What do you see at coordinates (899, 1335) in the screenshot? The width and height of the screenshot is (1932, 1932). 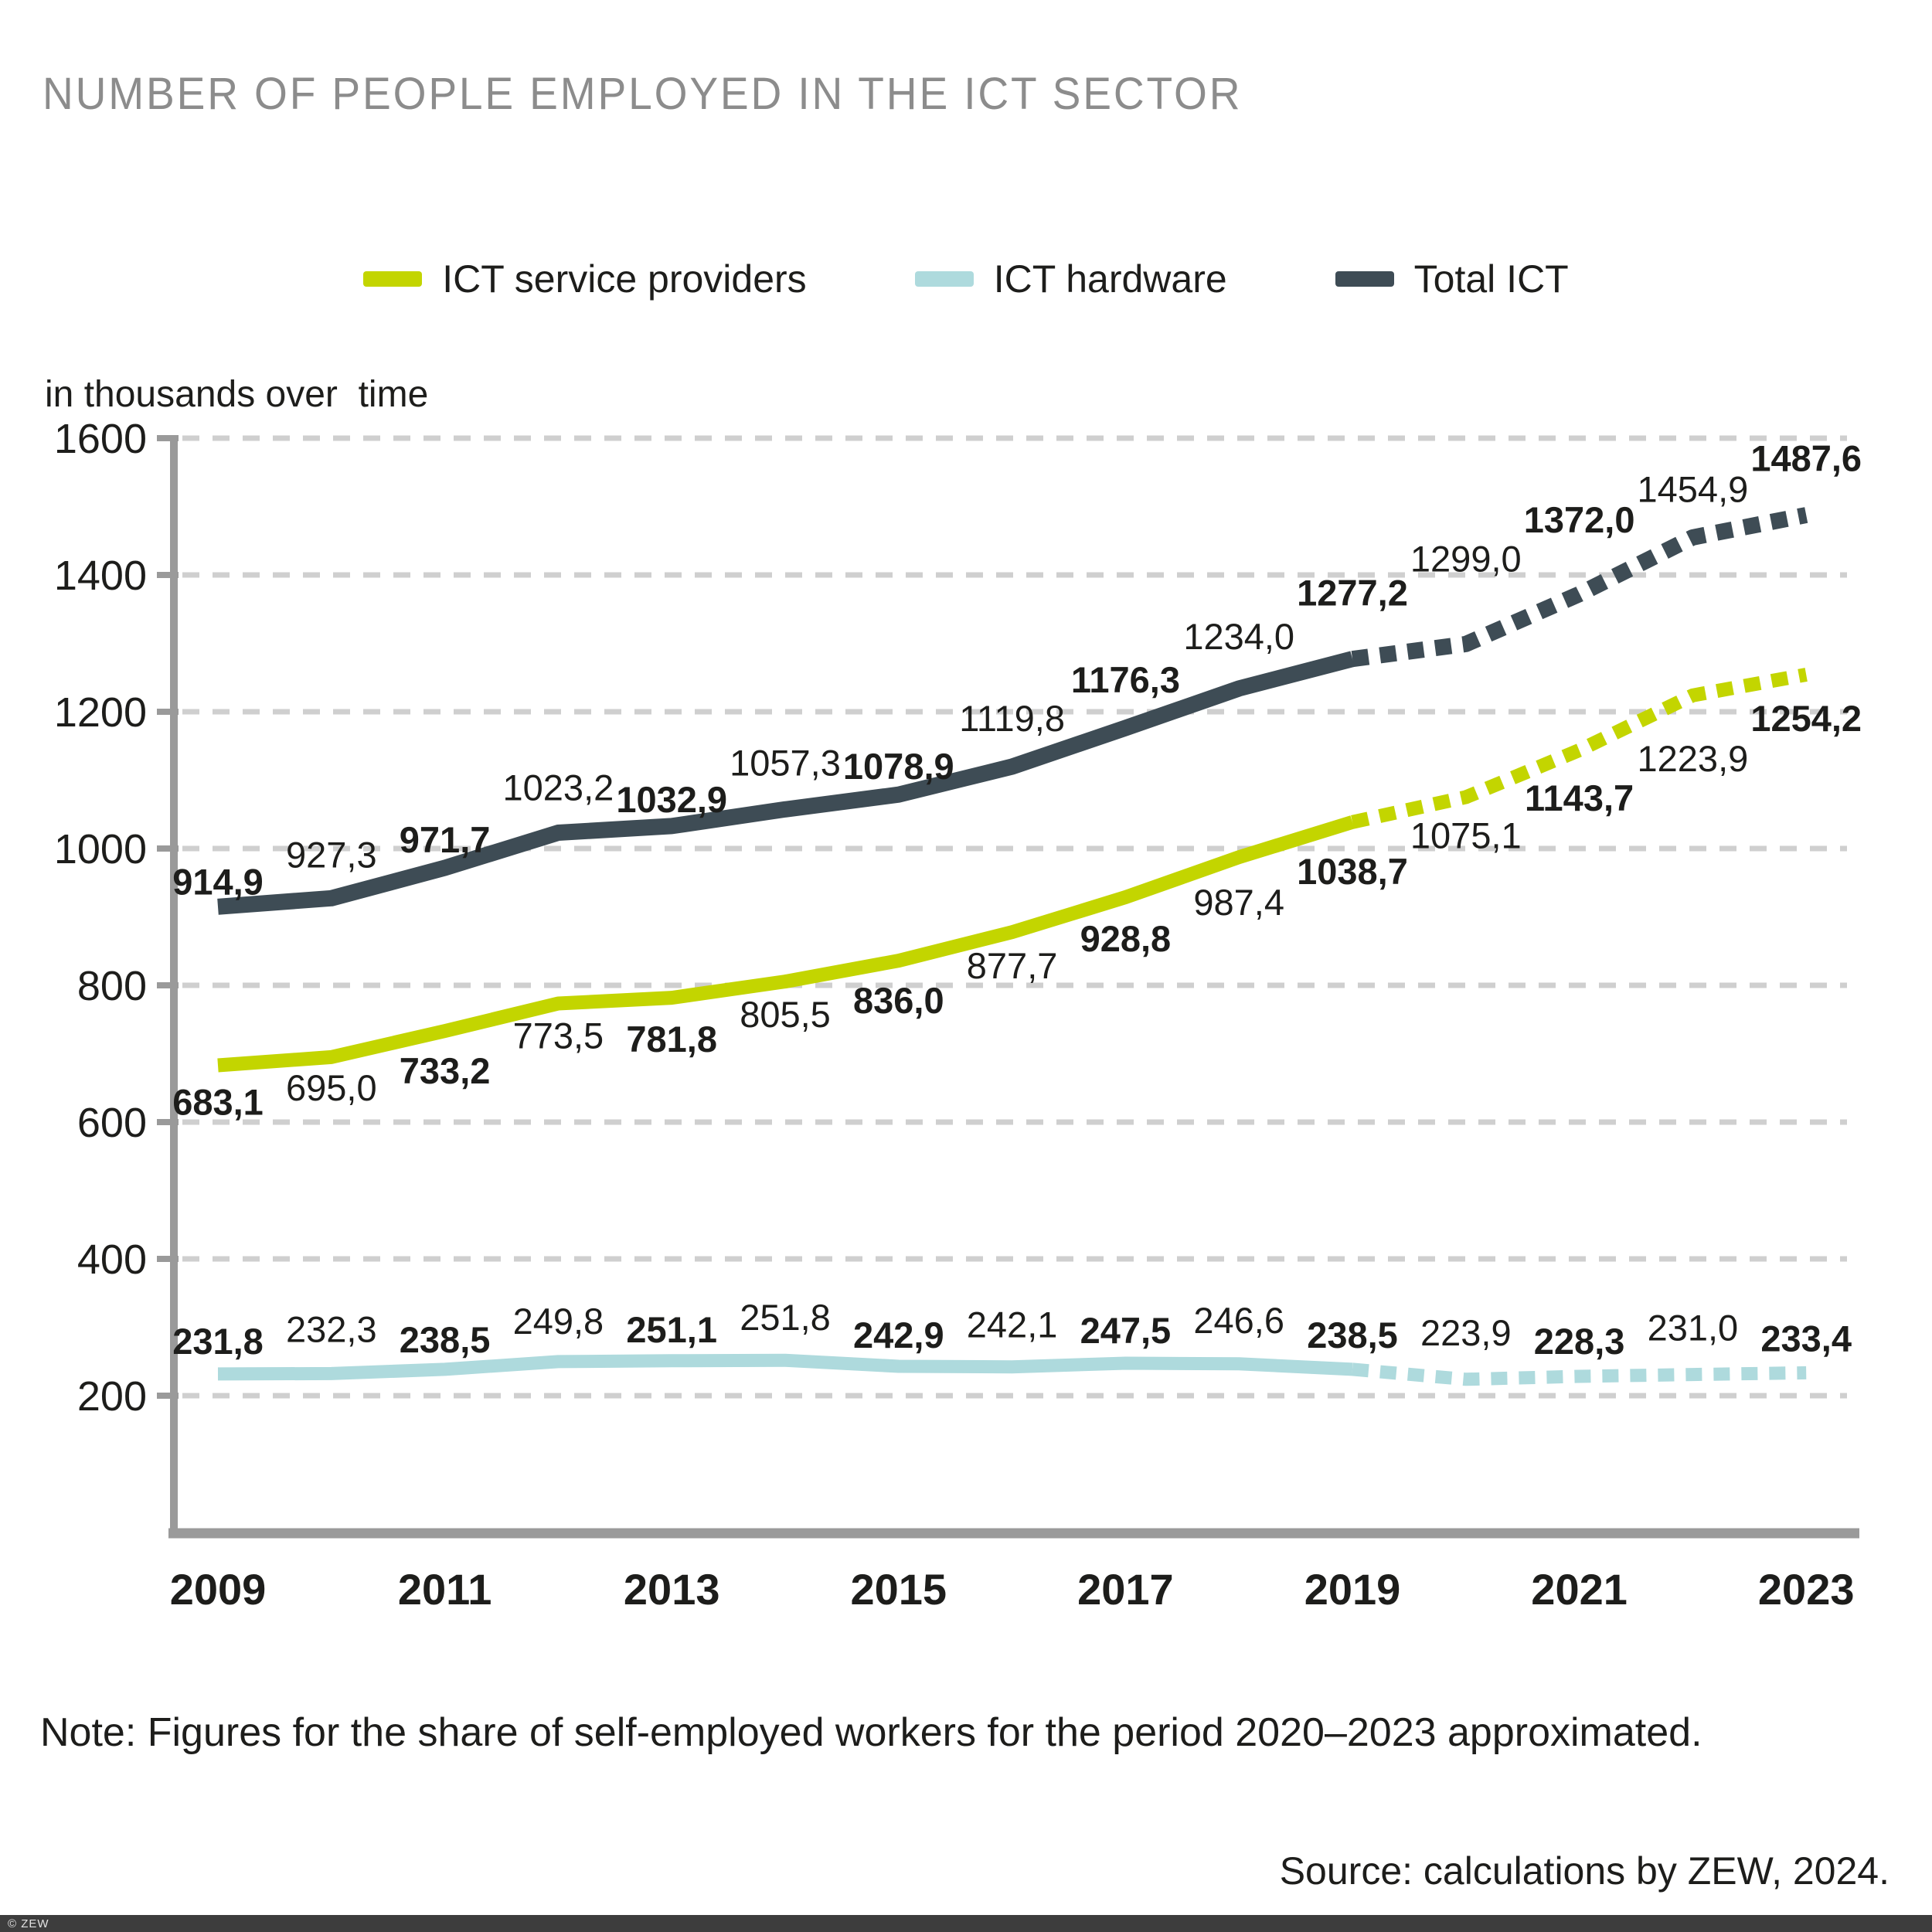 I see `data-label-hardware-2015: 242,9` at bounding box center [899, 1335].